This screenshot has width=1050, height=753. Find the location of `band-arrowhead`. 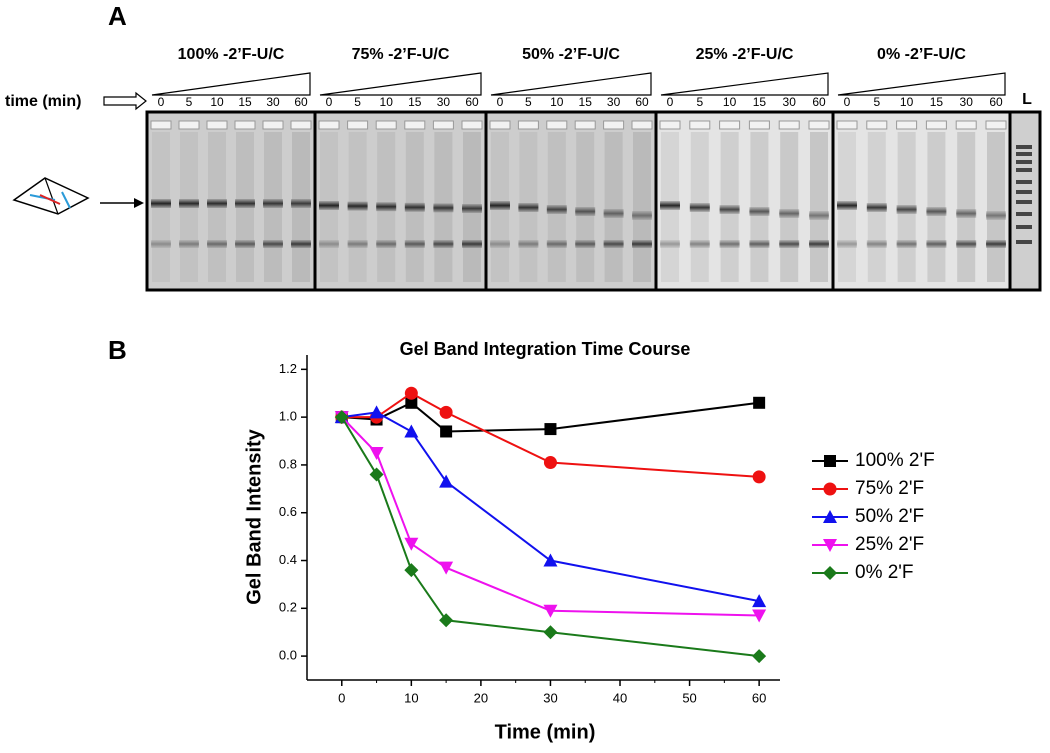

band-arrowhead is located at coordinates (139, 203).